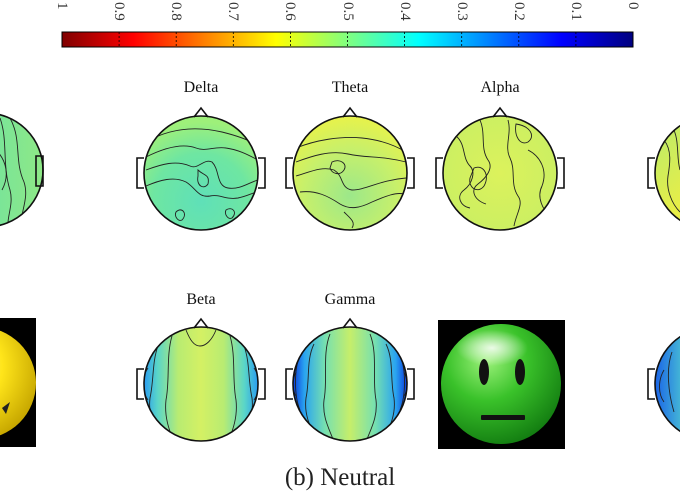 The image size is (680, 500). What do you see at coordinates (484, 372) in the screenshot?
I see `emoji-left-eye` at bounding box center [484, 372].